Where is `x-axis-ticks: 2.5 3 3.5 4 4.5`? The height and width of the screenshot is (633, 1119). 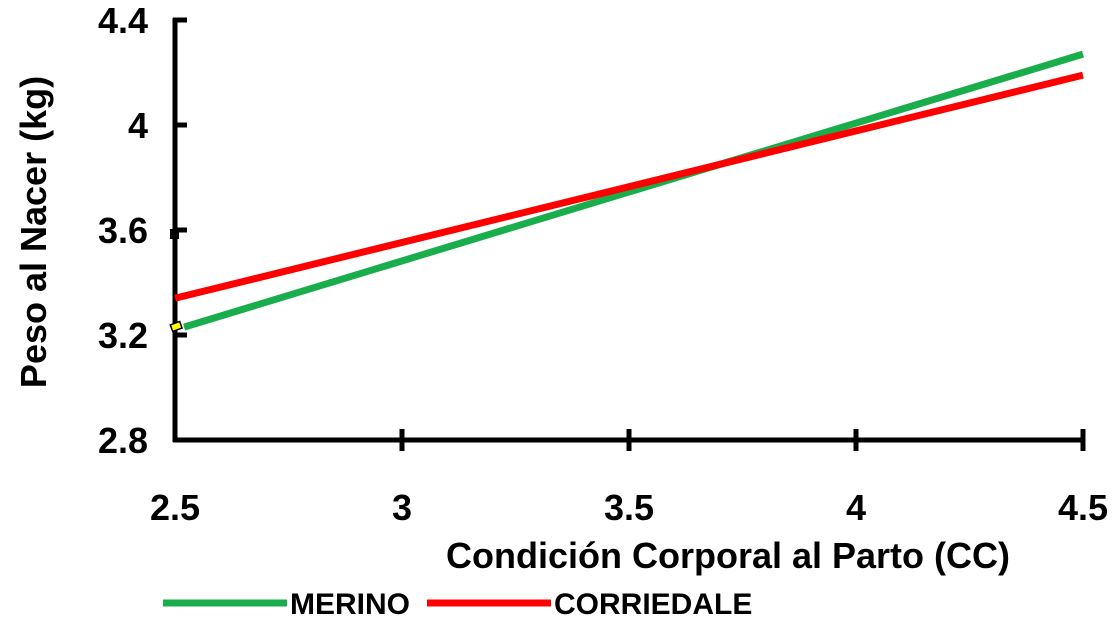
x-axis-ticks: 2.5 3 3.5 4 4.5 is located at coordinates (629, 478).